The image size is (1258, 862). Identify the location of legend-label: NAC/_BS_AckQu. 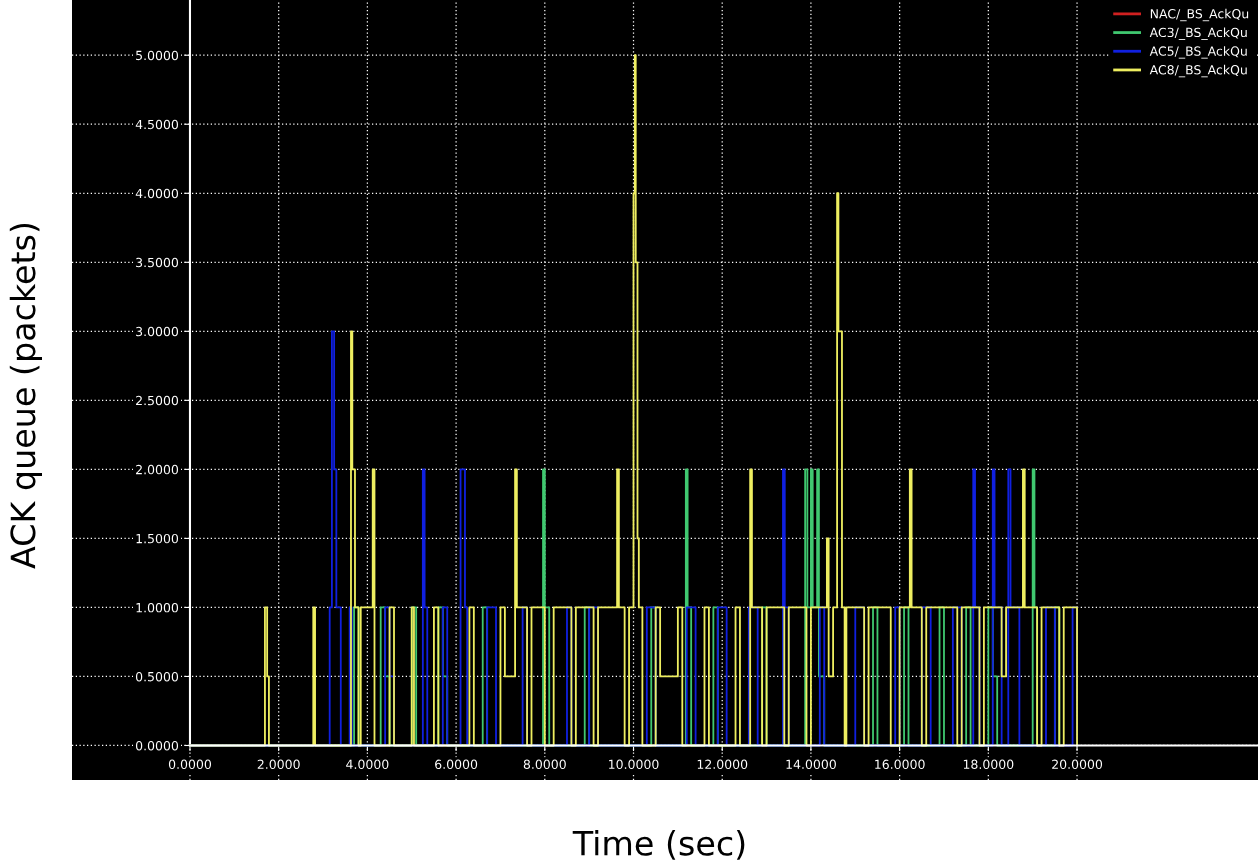
(1199, 15).